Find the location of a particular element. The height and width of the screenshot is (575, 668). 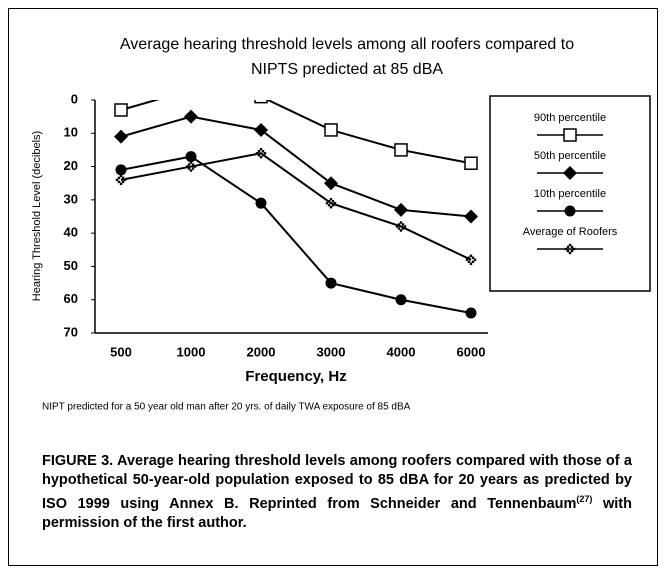

legend-label: 10th percentile is located at coordinates (570, 194).